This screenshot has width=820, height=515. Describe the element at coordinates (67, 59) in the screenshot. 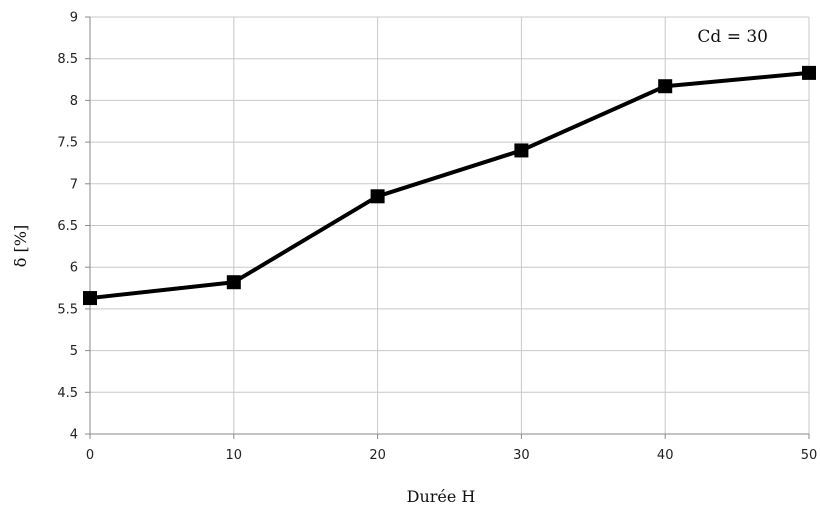

I see `y-tick-label: 8.5` at that location.